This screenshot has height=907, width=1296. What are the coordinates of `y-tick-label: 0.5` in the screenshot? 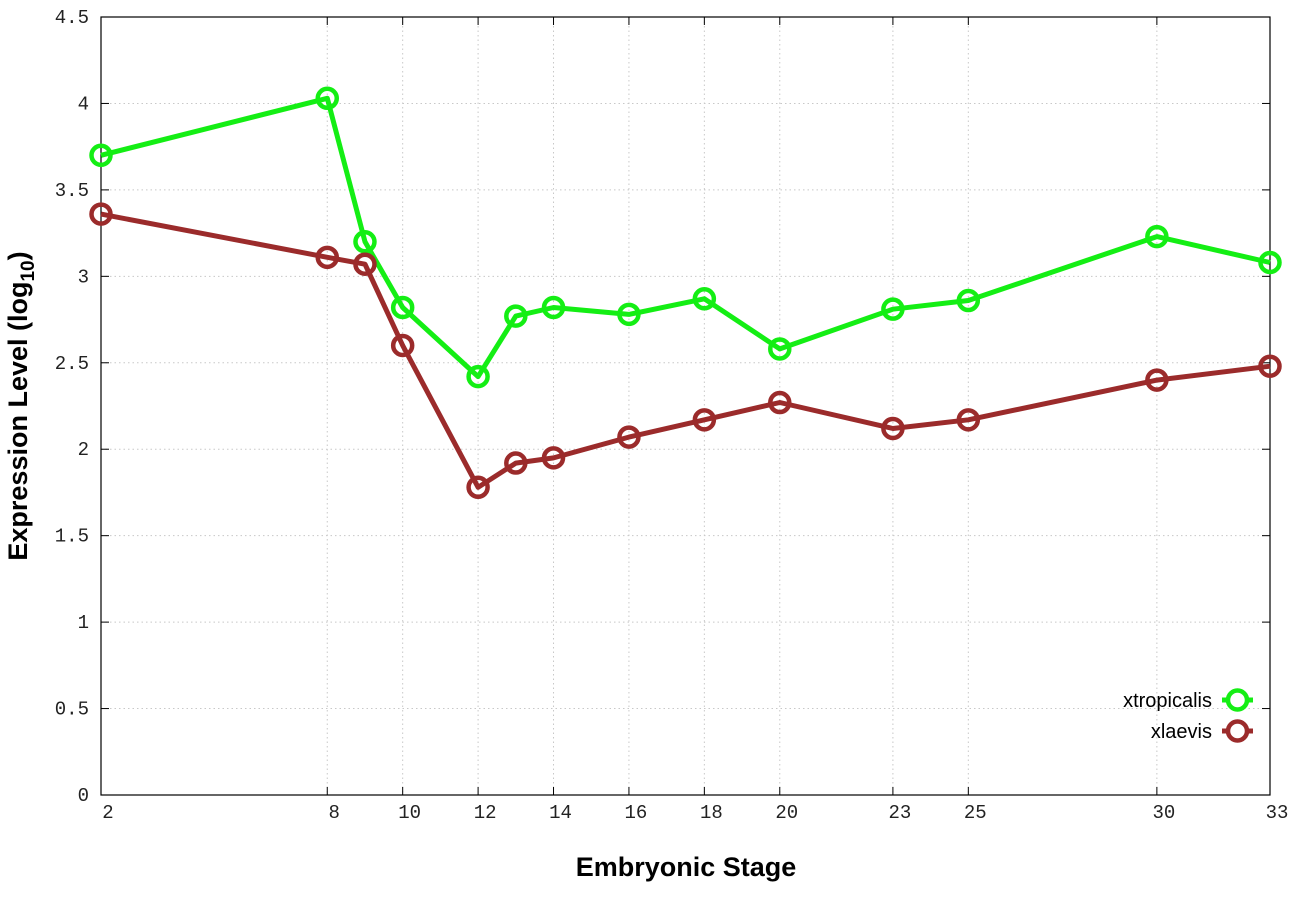 It's located at (72, 710).